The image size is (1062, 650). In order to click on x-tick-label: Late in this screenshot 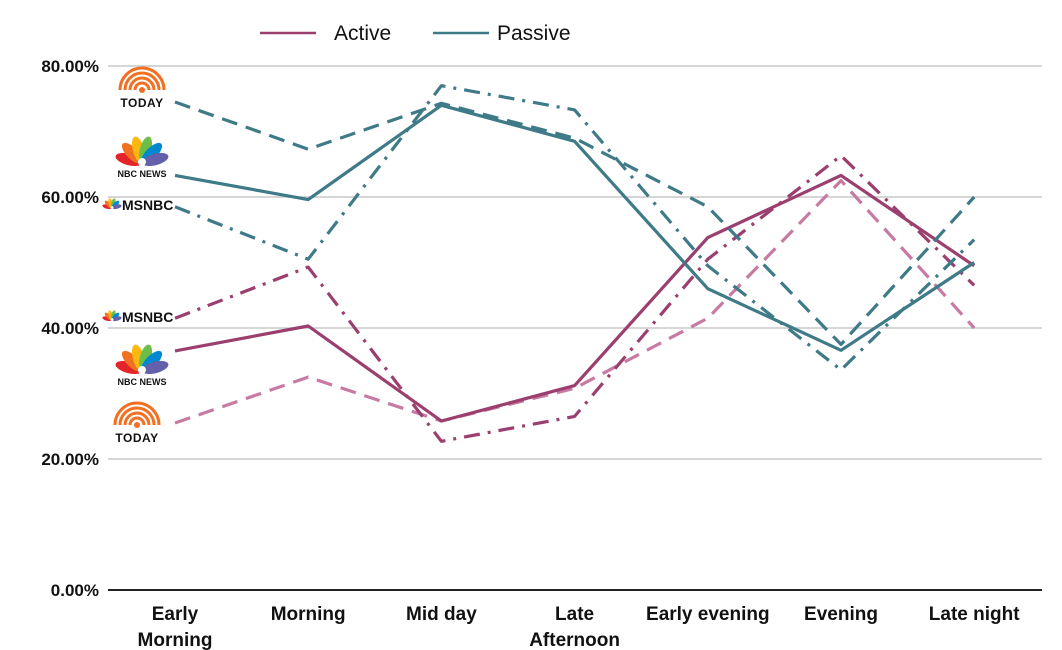, I will do `click(574, 614)`.